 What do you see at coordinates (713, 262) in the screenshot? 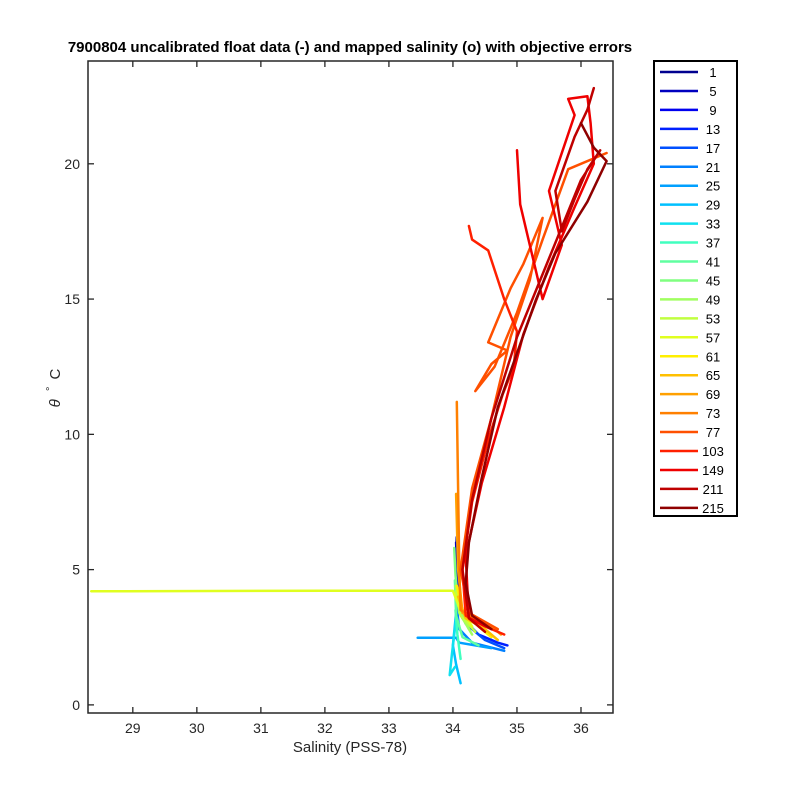
I see `legend-label-41: 41` at bounding box center [713, 262].